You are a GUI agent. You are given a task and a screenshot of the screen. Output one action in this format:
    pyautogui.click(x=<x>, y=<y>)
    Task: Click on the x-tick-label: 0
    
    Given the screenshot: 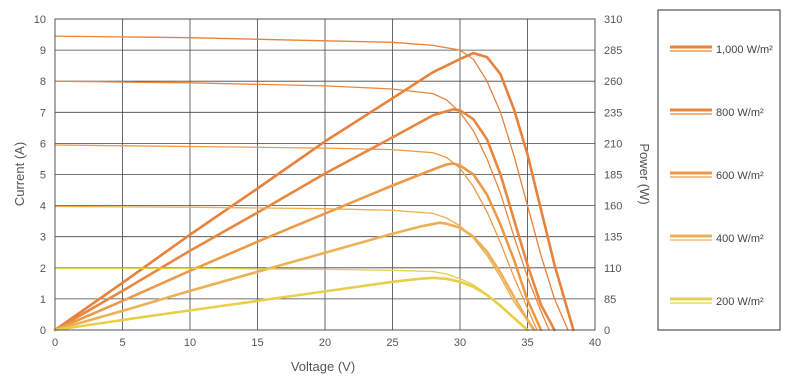 What is the action you would take?
    pyautogui.click(x=55, y=343)
    